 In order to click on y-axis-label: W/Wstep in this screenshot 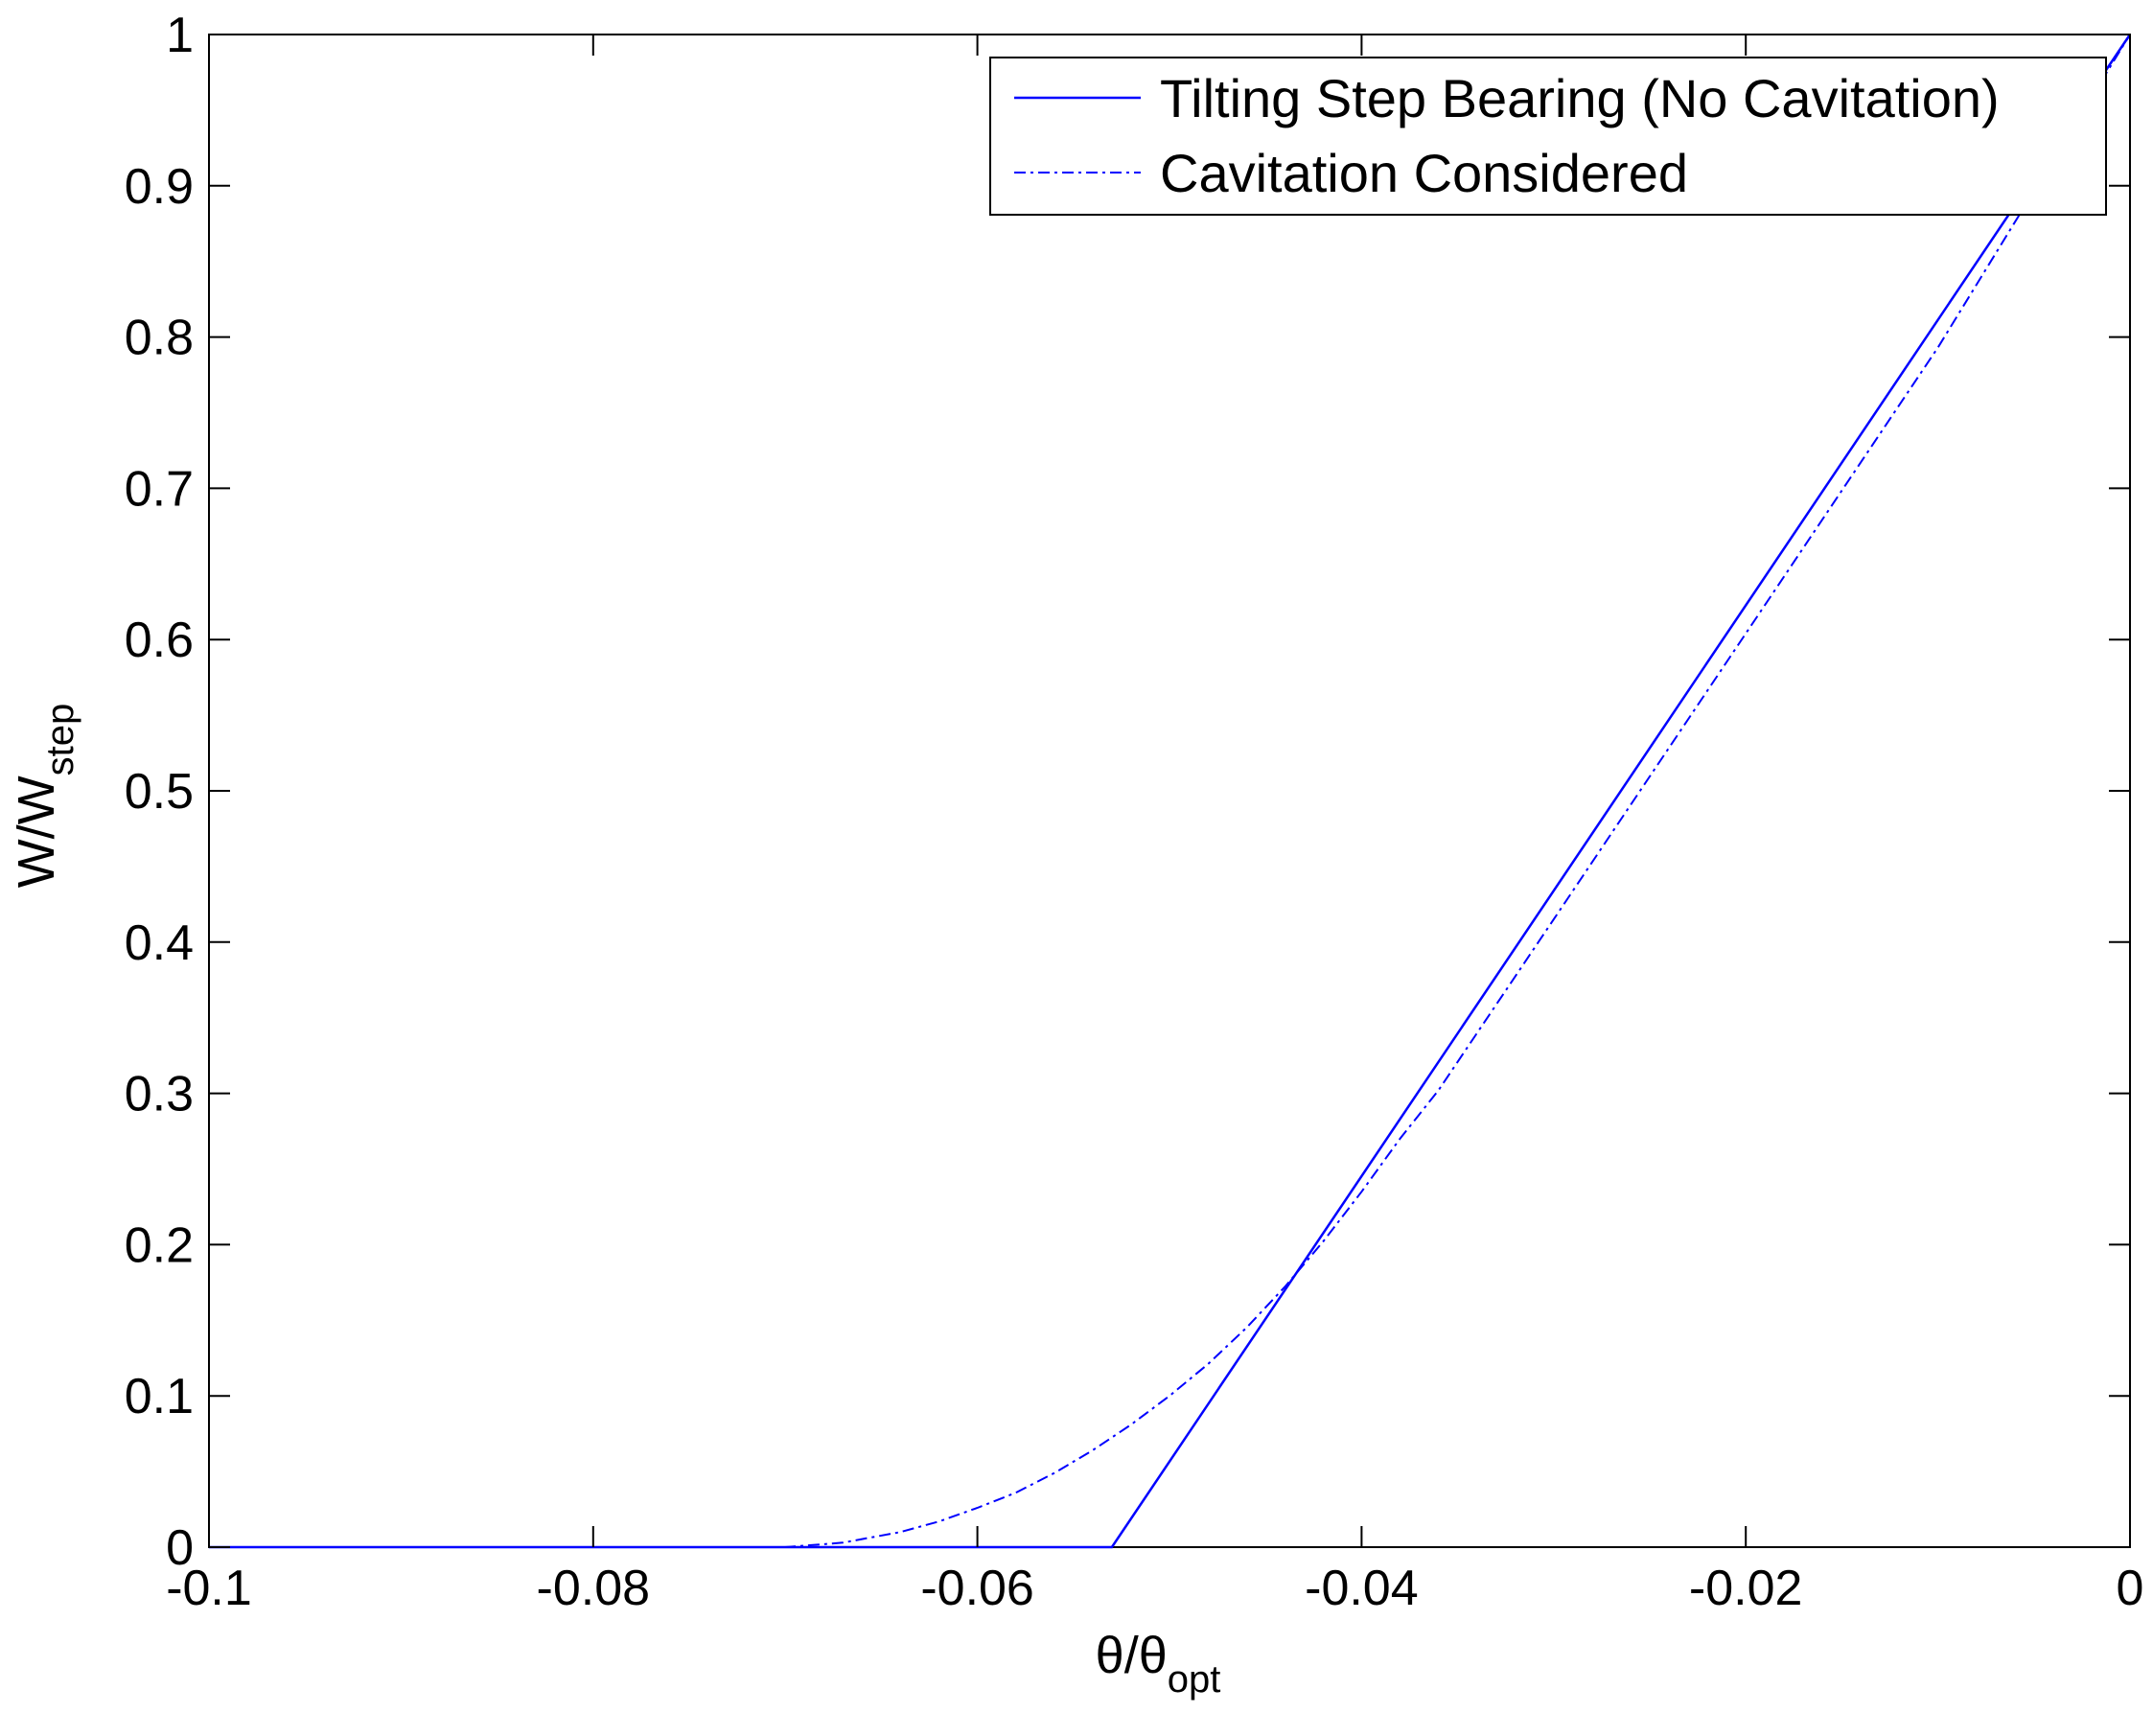, I will do `click(44, 797)`.